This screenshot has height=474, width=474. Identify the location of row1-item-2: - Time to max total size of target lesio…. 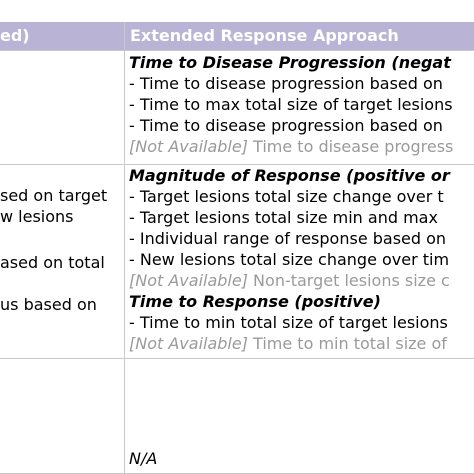
(291, 104).